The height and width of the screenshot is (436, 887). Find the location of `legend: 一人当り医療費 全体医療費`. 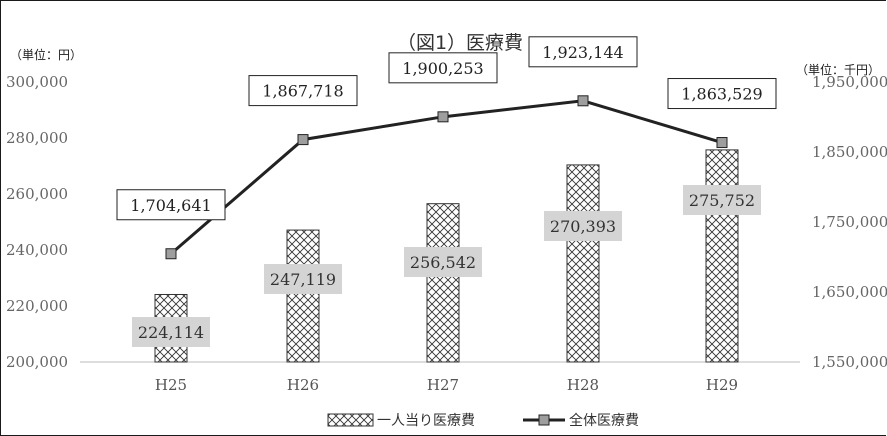

legend: 一人当り医療費 全体医療費 is located at coordinates (483, 420).